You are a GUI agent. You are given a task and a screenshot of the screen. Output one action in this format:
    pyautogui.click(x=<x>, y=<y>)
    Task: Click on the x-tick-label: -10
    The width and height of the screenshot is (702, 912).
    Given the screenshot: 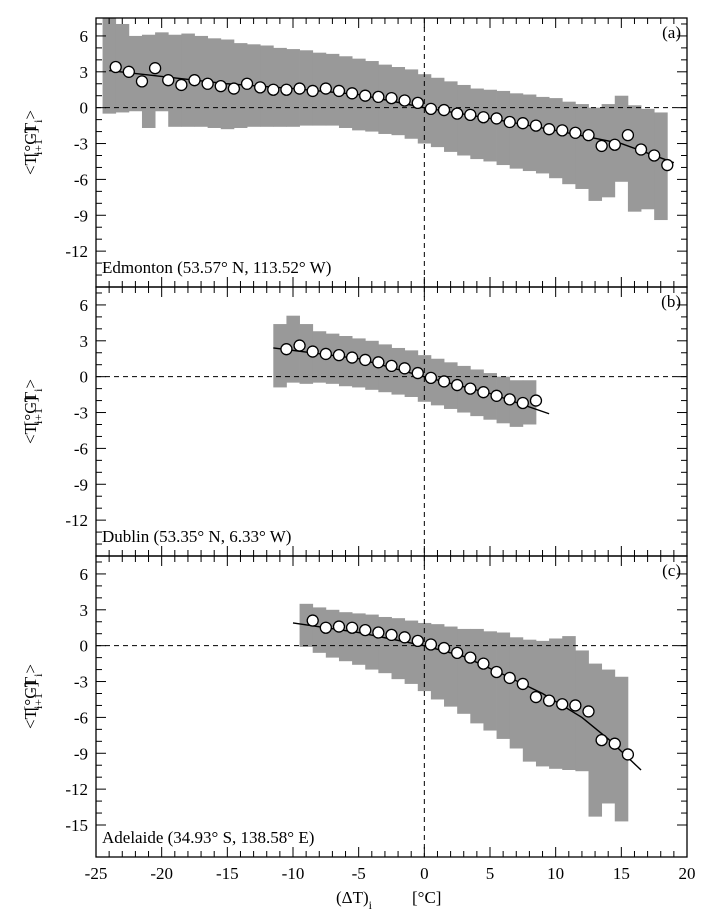 What is the action you would take?
    pyautogui.click(x=293, y=873)
    